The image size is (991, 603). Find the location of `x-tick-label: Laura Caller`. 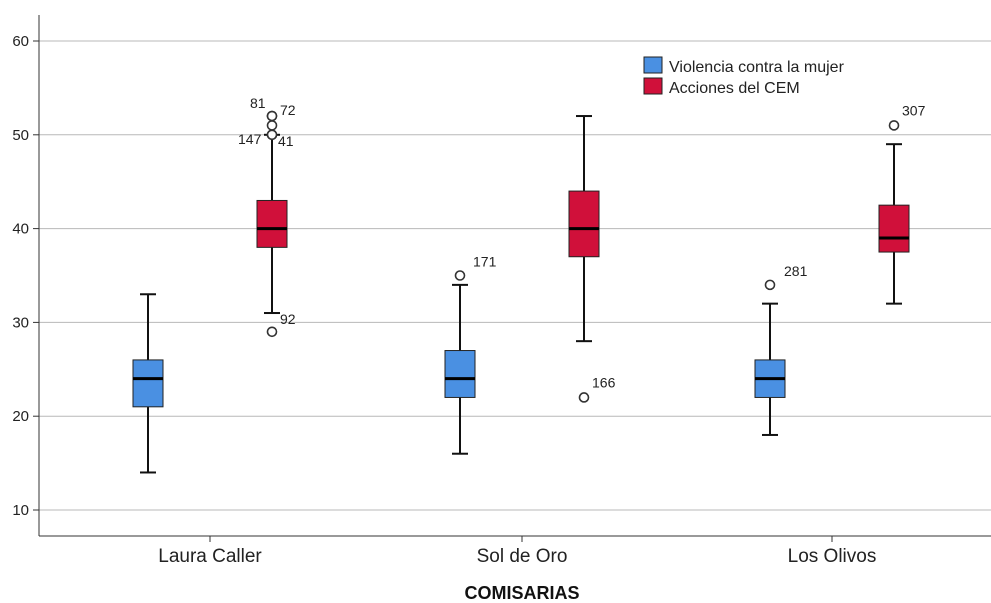

x-tick-label: Laura Caller is located at coordinates (210, 556).